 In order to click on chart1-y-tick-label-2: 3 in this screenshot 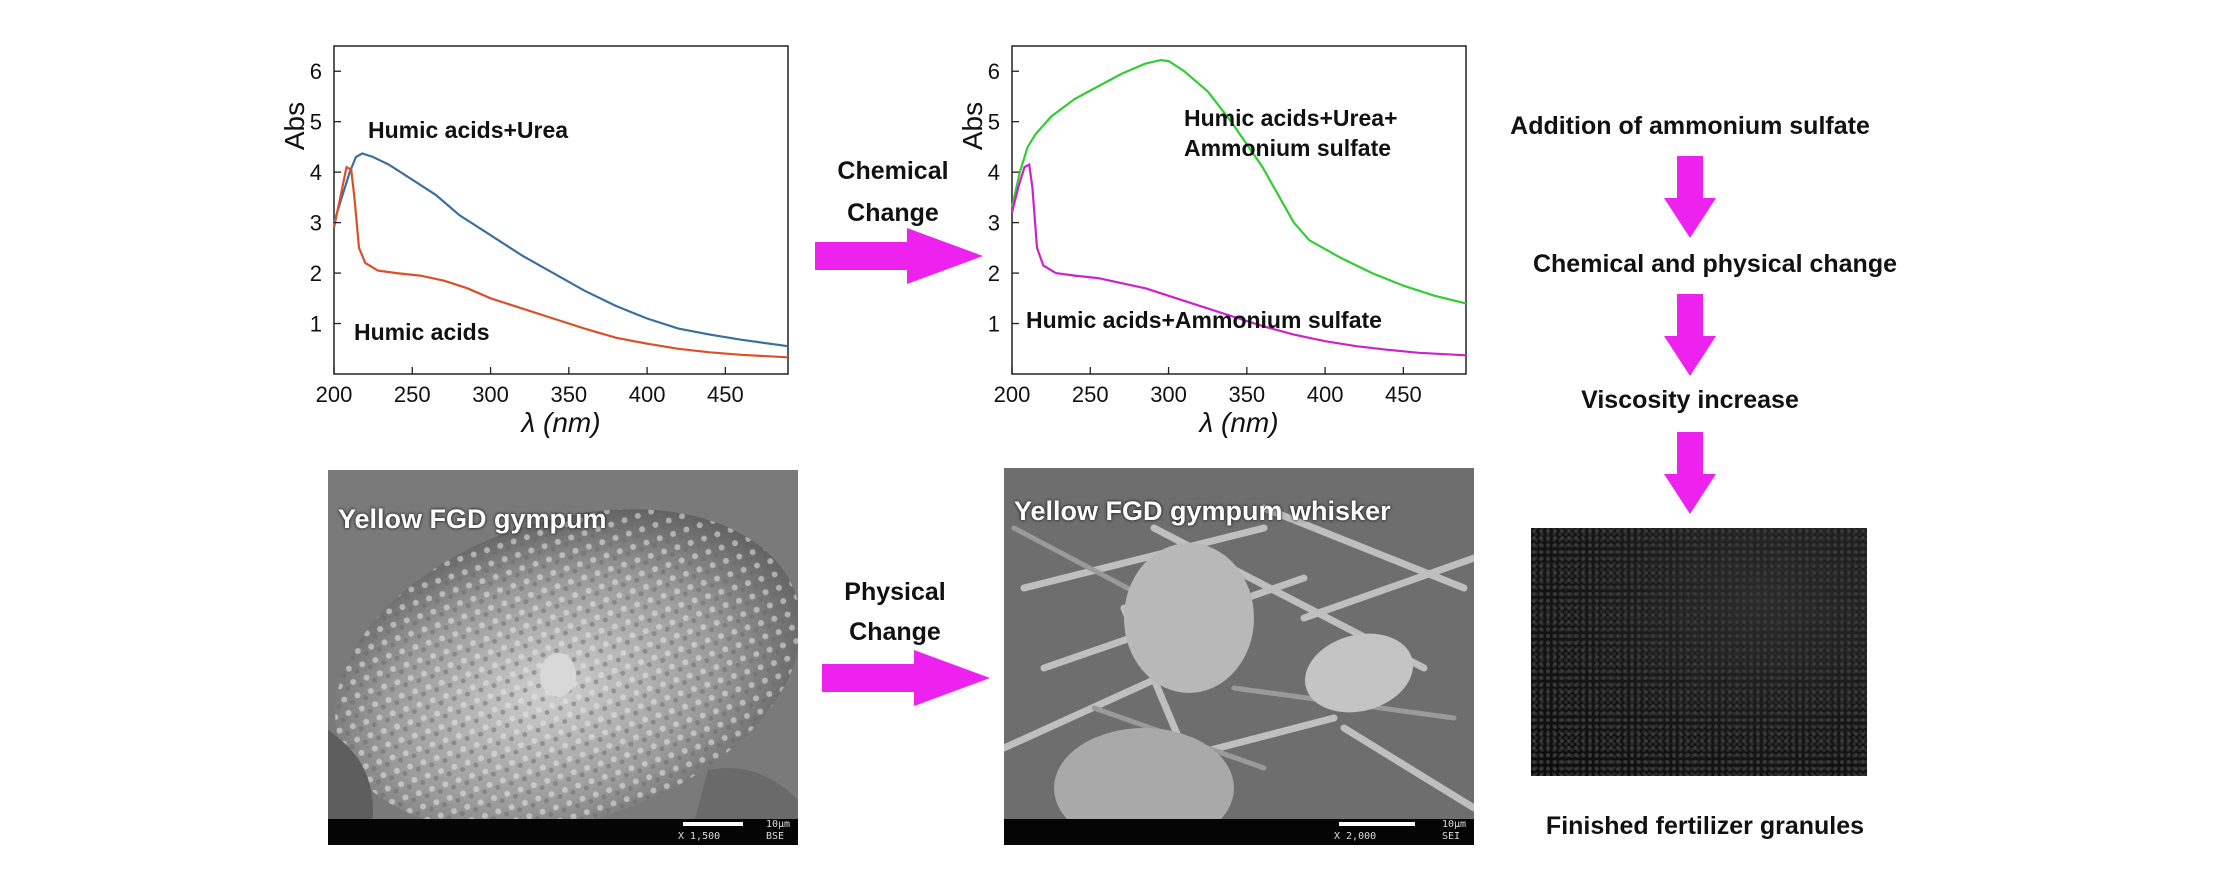, I will do `click(316, 223)`.